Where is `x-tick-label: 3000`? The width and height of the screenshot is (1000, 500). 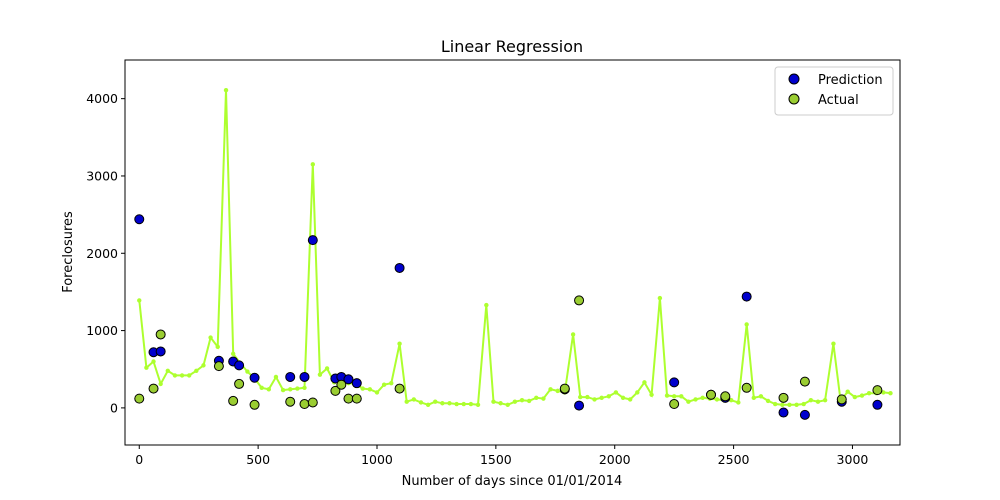
x-tick-label: 3000 is located at coordinates (853, 459).